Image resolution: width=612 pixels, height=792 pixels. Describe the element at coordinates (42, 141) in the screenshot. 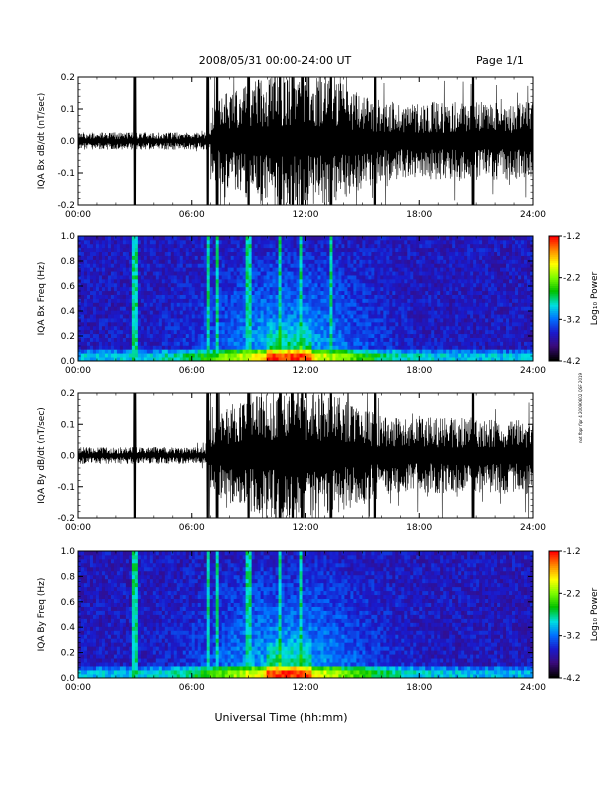

I see `y-axis-label: IQA Bx dB/dt (nT/sec)` at that location.